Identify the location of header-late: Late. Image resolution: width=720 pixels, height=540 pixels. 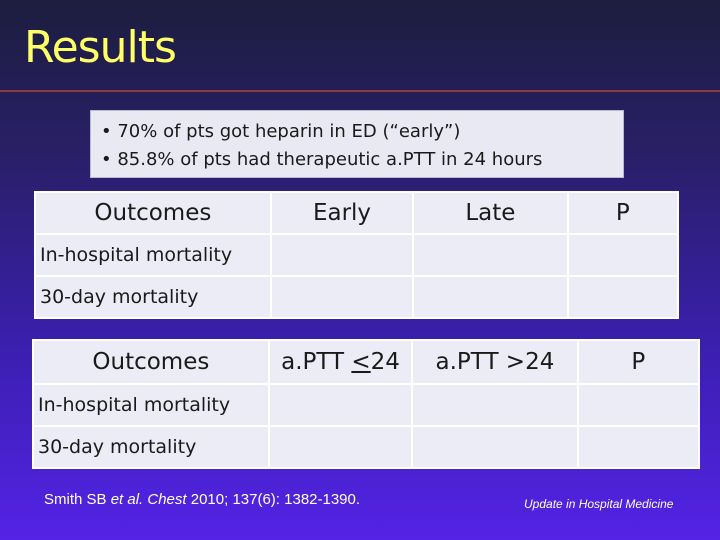
(490, 213).